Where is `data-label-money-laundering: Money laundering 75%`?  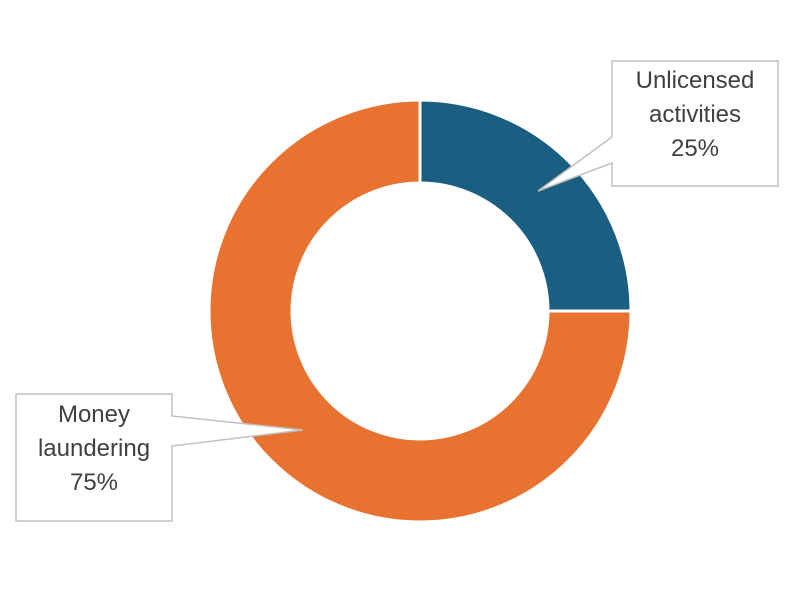
data-label-money-laundering: Money laundering 75% is located at coordinates (94, 449).